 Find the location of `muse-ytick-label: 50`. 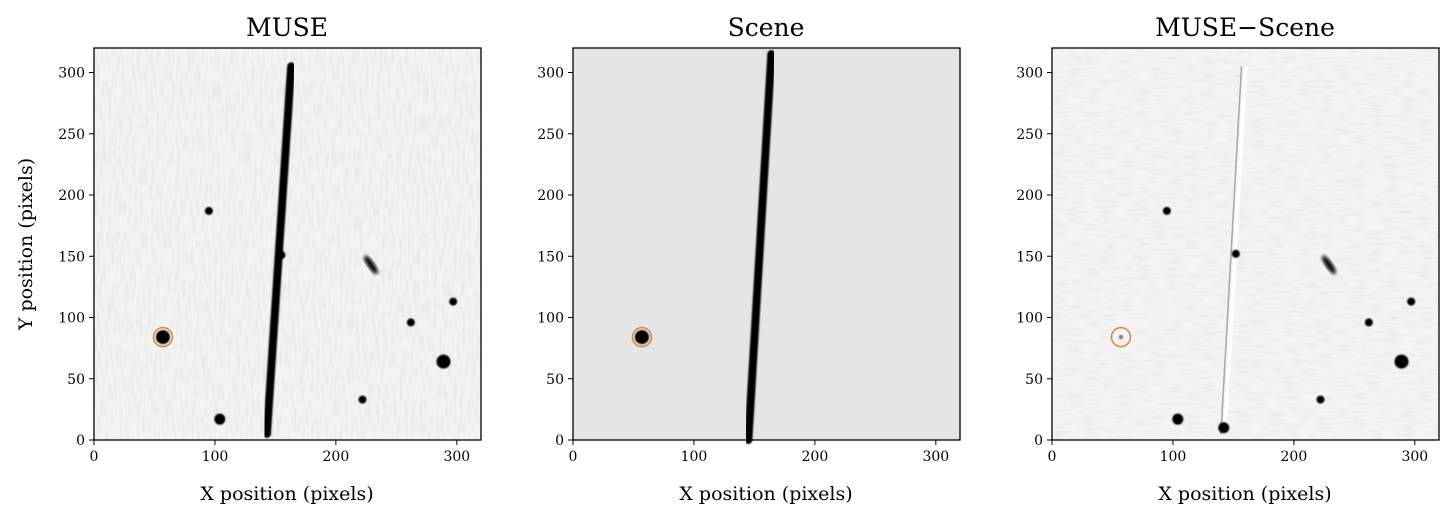

muse-ytick-label: 50 is located at coordinates (76, 380).